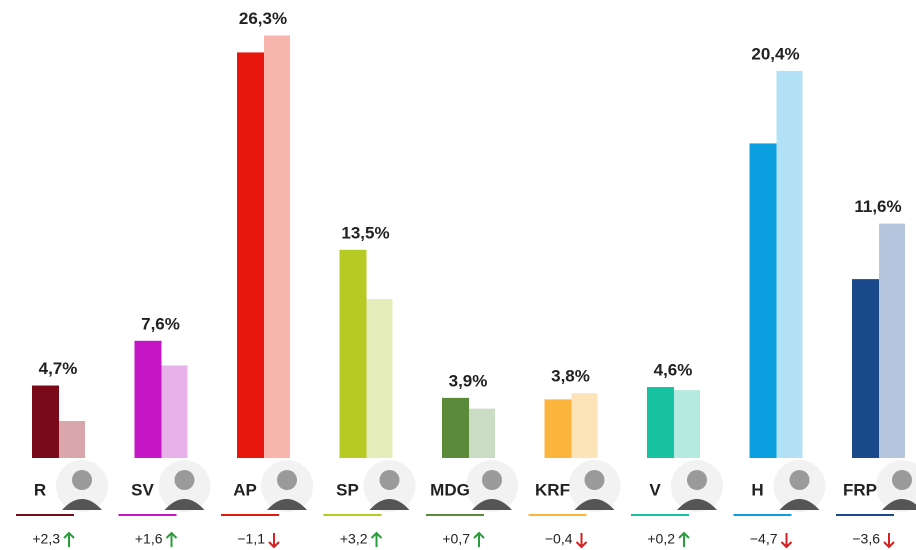 Image resolution: width=916 pixels, height=550 pixels. What do you see at coordinates (570, 376) in the screenshot?
I see `value-label: 3,8%` at bounding box center [570, 376].